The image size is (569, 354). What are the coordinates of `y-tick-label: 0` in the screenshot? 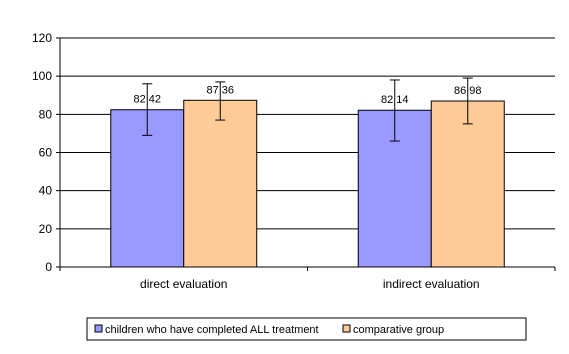 It's located at (48, 267).